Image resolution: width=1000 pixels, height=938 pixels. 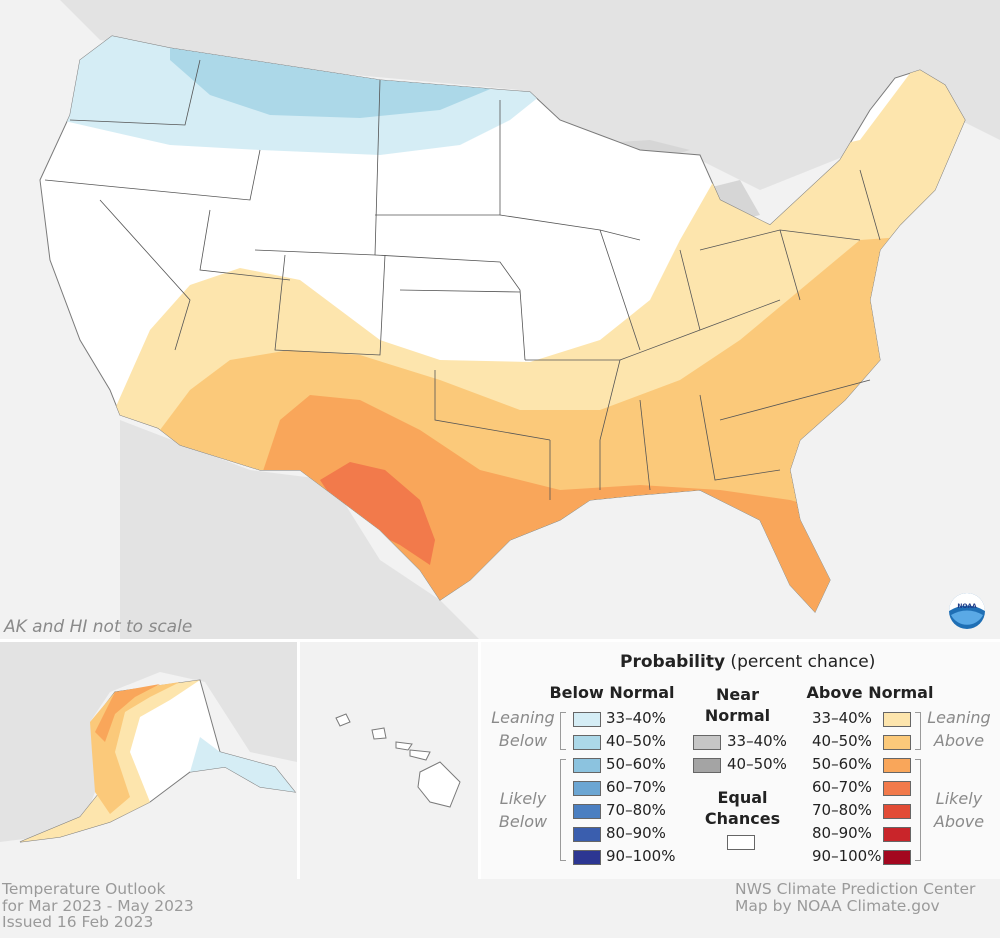 I want to click on mexico-land, so click(x=300, y=530).